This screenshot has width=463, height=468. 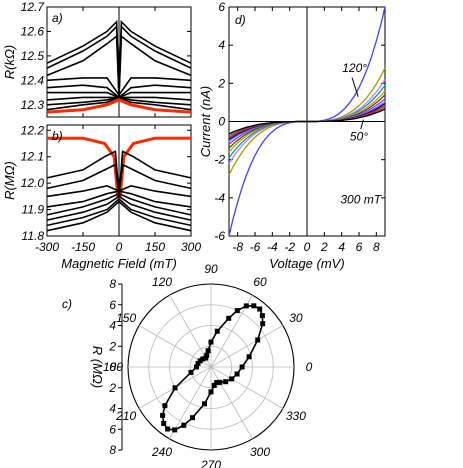 I want to click on panel-c-r-tick-label: 0, so click(x=112, y=367).